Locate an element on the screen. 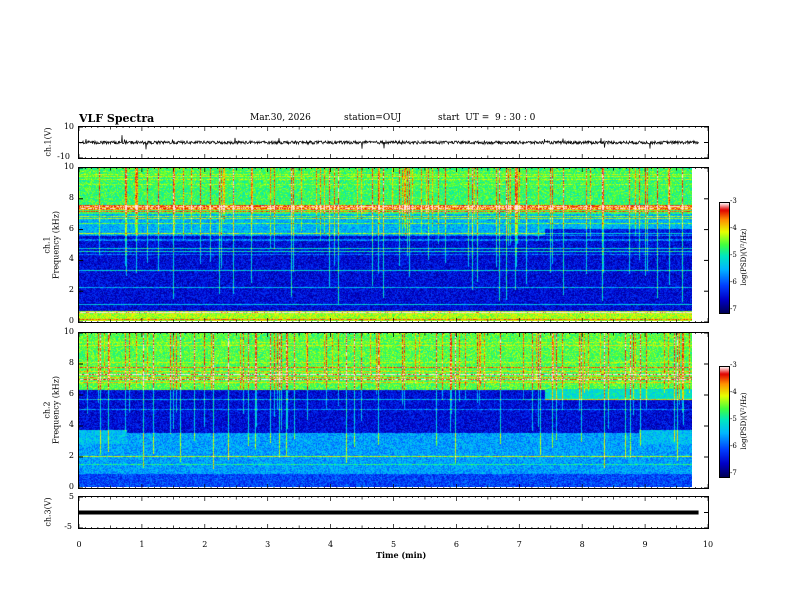 The image size is (792, 612). time-tick-label: 2 is located at coordinates (205, 544).